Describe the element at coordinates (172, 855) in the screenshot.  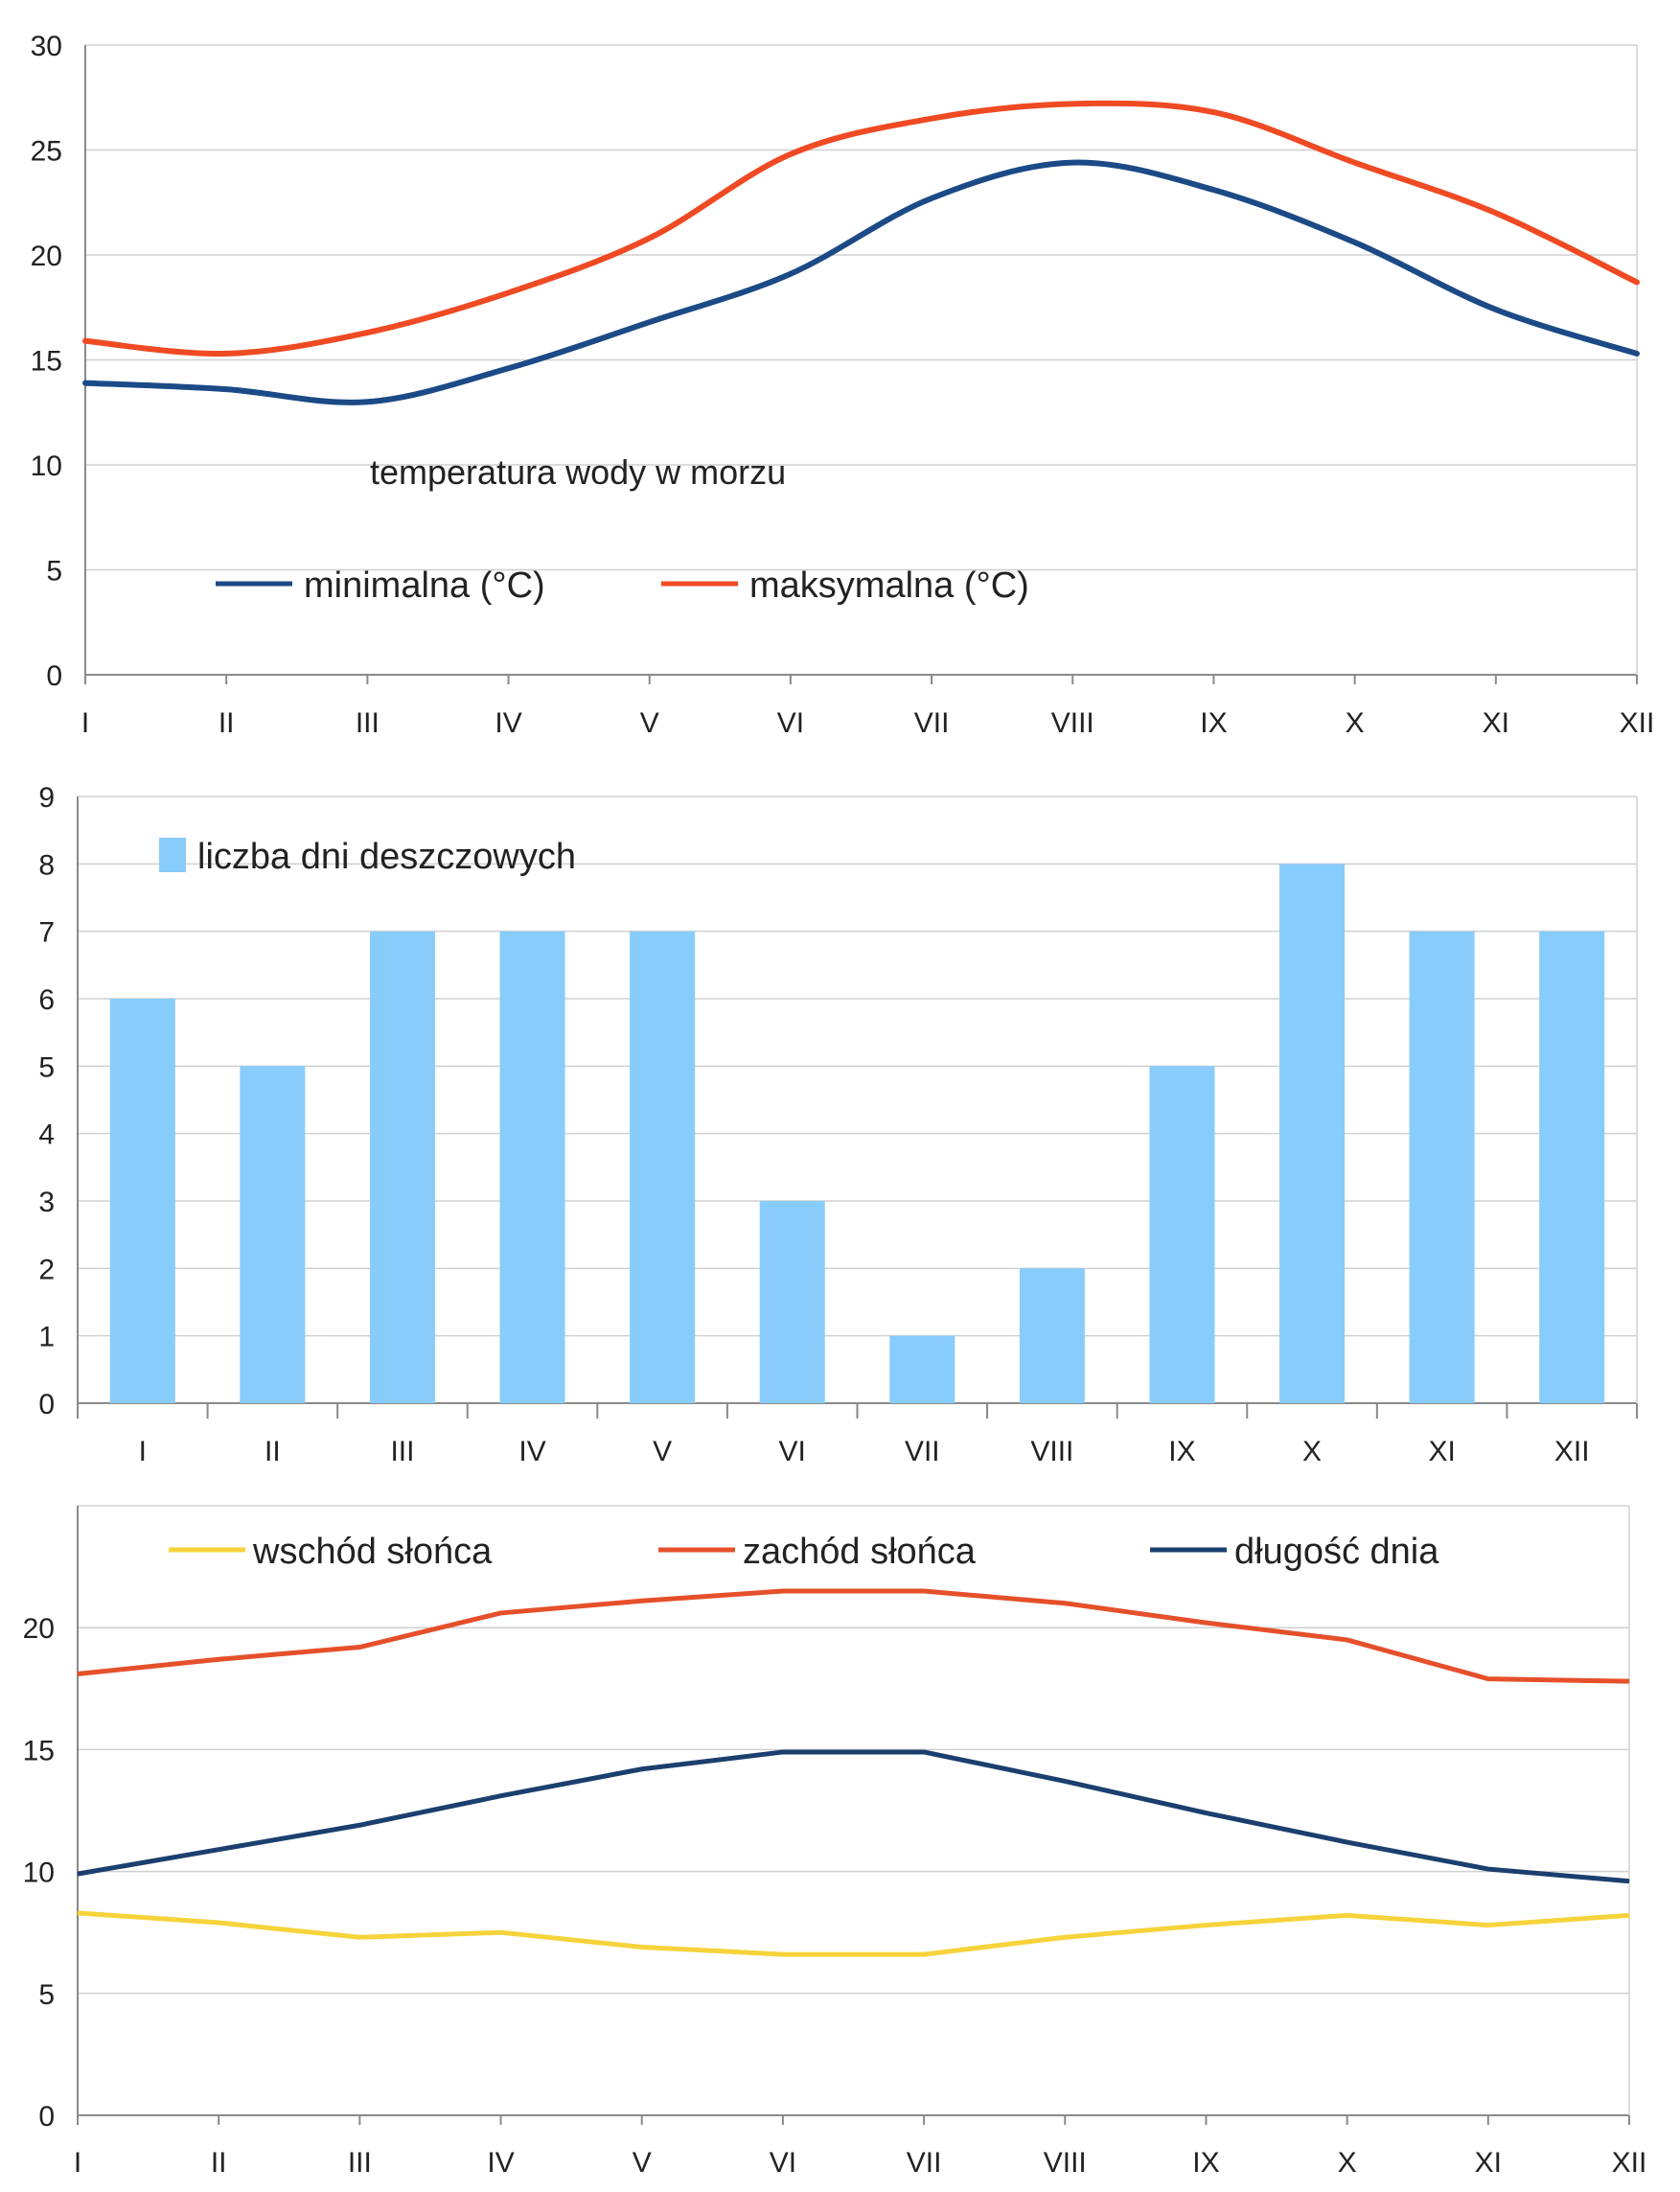
I see `legend-swatch` at that location.